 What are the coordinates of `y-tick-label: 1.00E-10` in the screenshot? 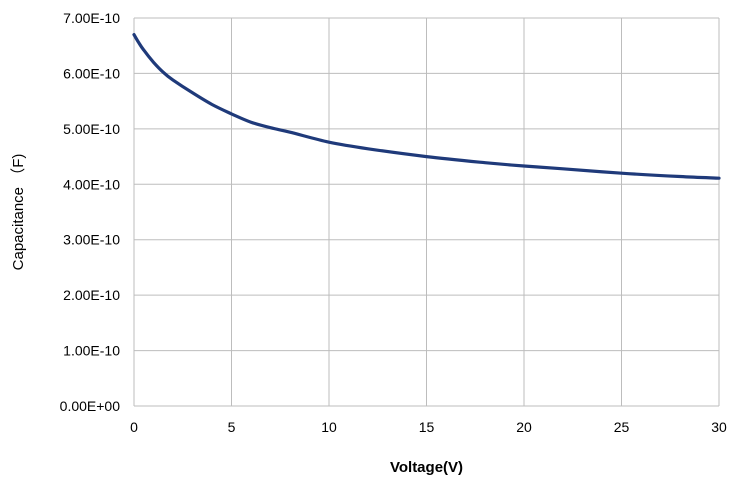 It's located at (91, 351).